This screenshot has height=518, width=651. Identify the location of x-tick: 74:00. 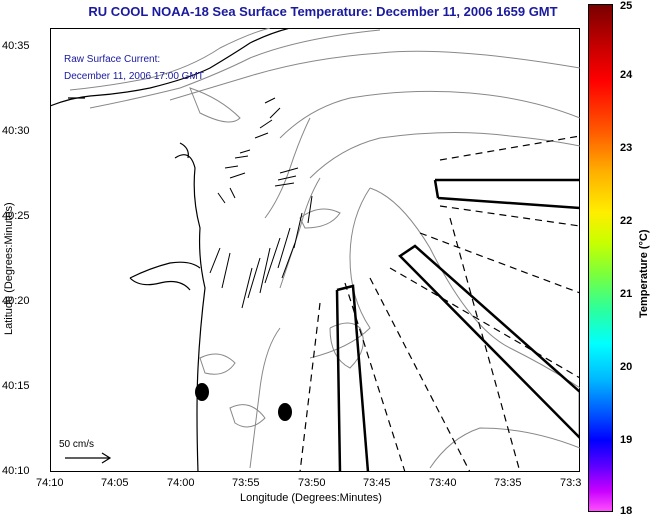
(181, 483).